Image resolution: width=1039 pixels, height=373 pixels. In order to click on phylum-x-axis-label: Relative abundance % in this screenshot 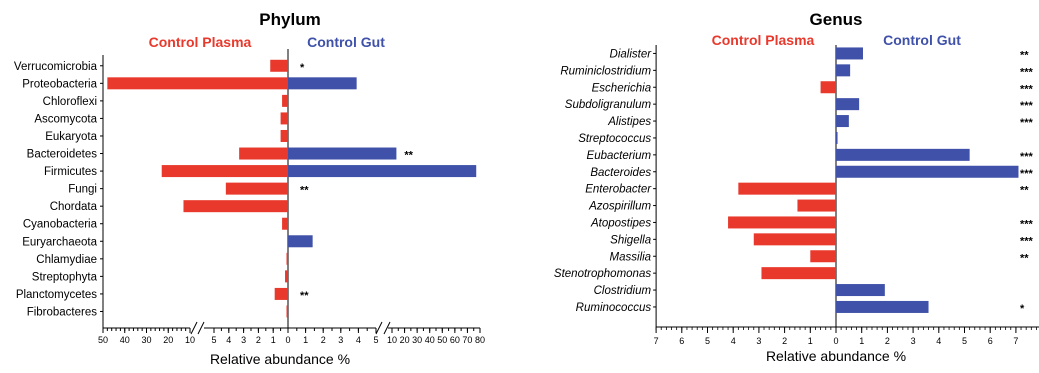, I will do `click(280, 359)`.